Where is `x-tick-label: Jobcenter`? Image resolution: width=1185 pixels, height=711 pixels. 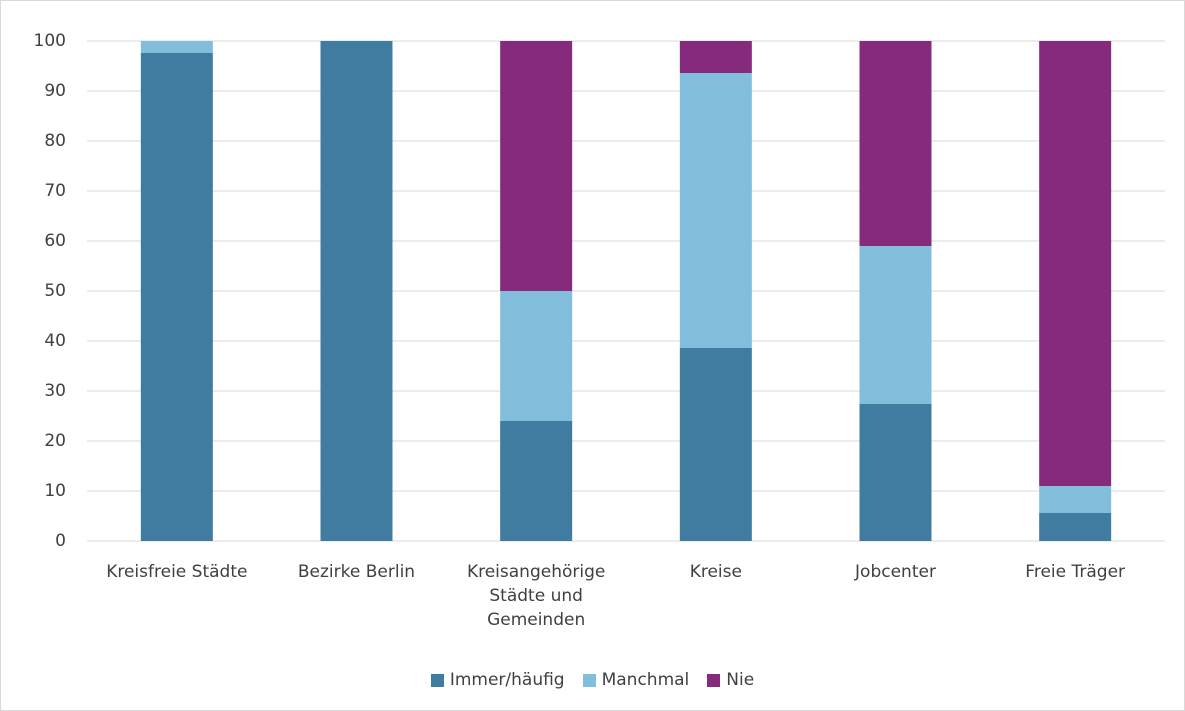 x-tick-label: Jobcenter is located at coordinates (895, 572).